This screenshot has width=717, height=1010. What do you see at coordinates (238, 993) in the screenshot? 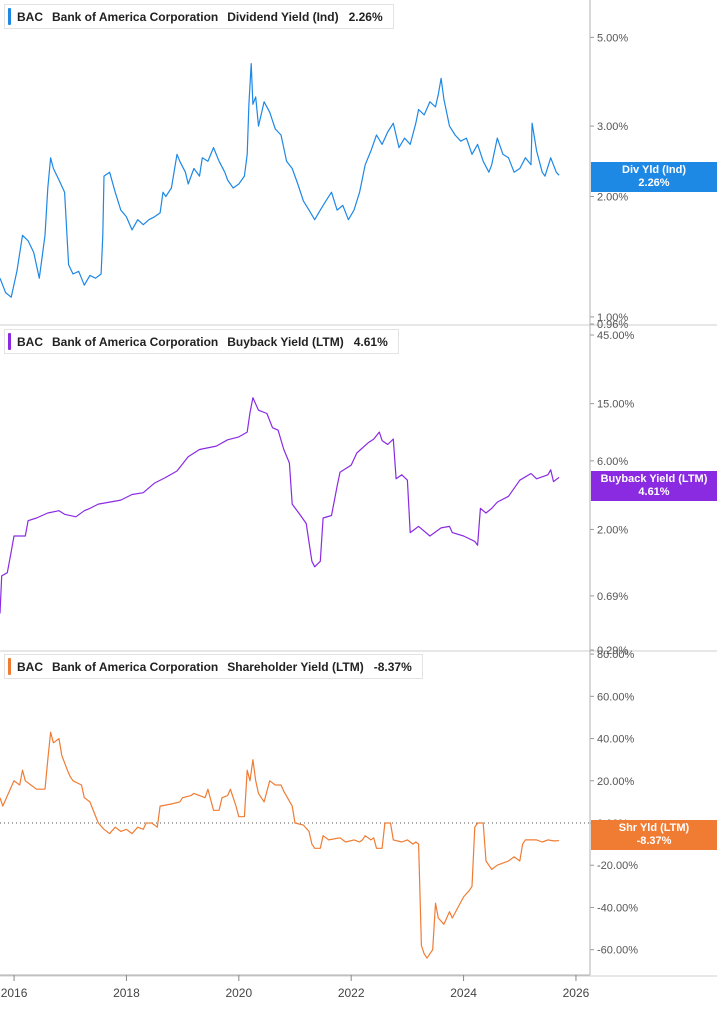
I see `x-tick-label: 2020` at bounding box center [238, 993].